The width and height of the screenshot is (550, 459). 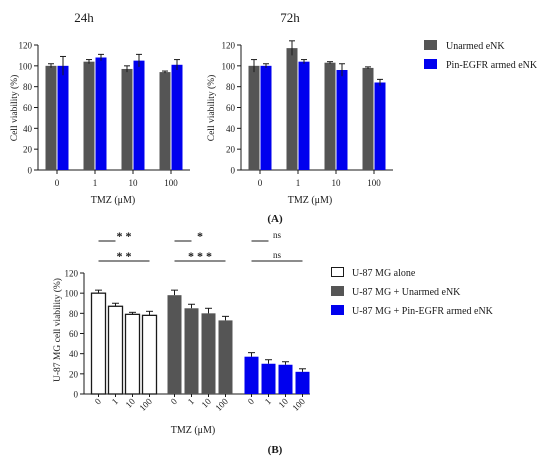 I want to click on panel-label-b: (B), so click(x=275, y=450).